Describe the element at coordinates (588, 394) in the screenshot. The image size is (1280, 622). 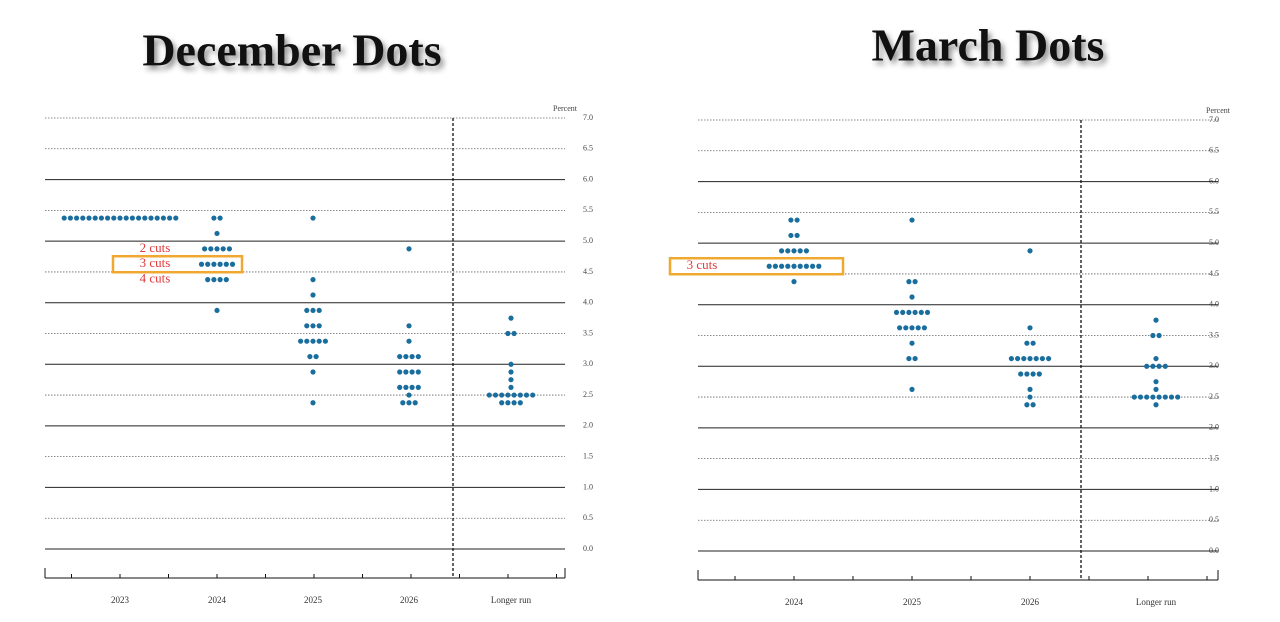
I see `y-tick-label: 2.5` at that location.